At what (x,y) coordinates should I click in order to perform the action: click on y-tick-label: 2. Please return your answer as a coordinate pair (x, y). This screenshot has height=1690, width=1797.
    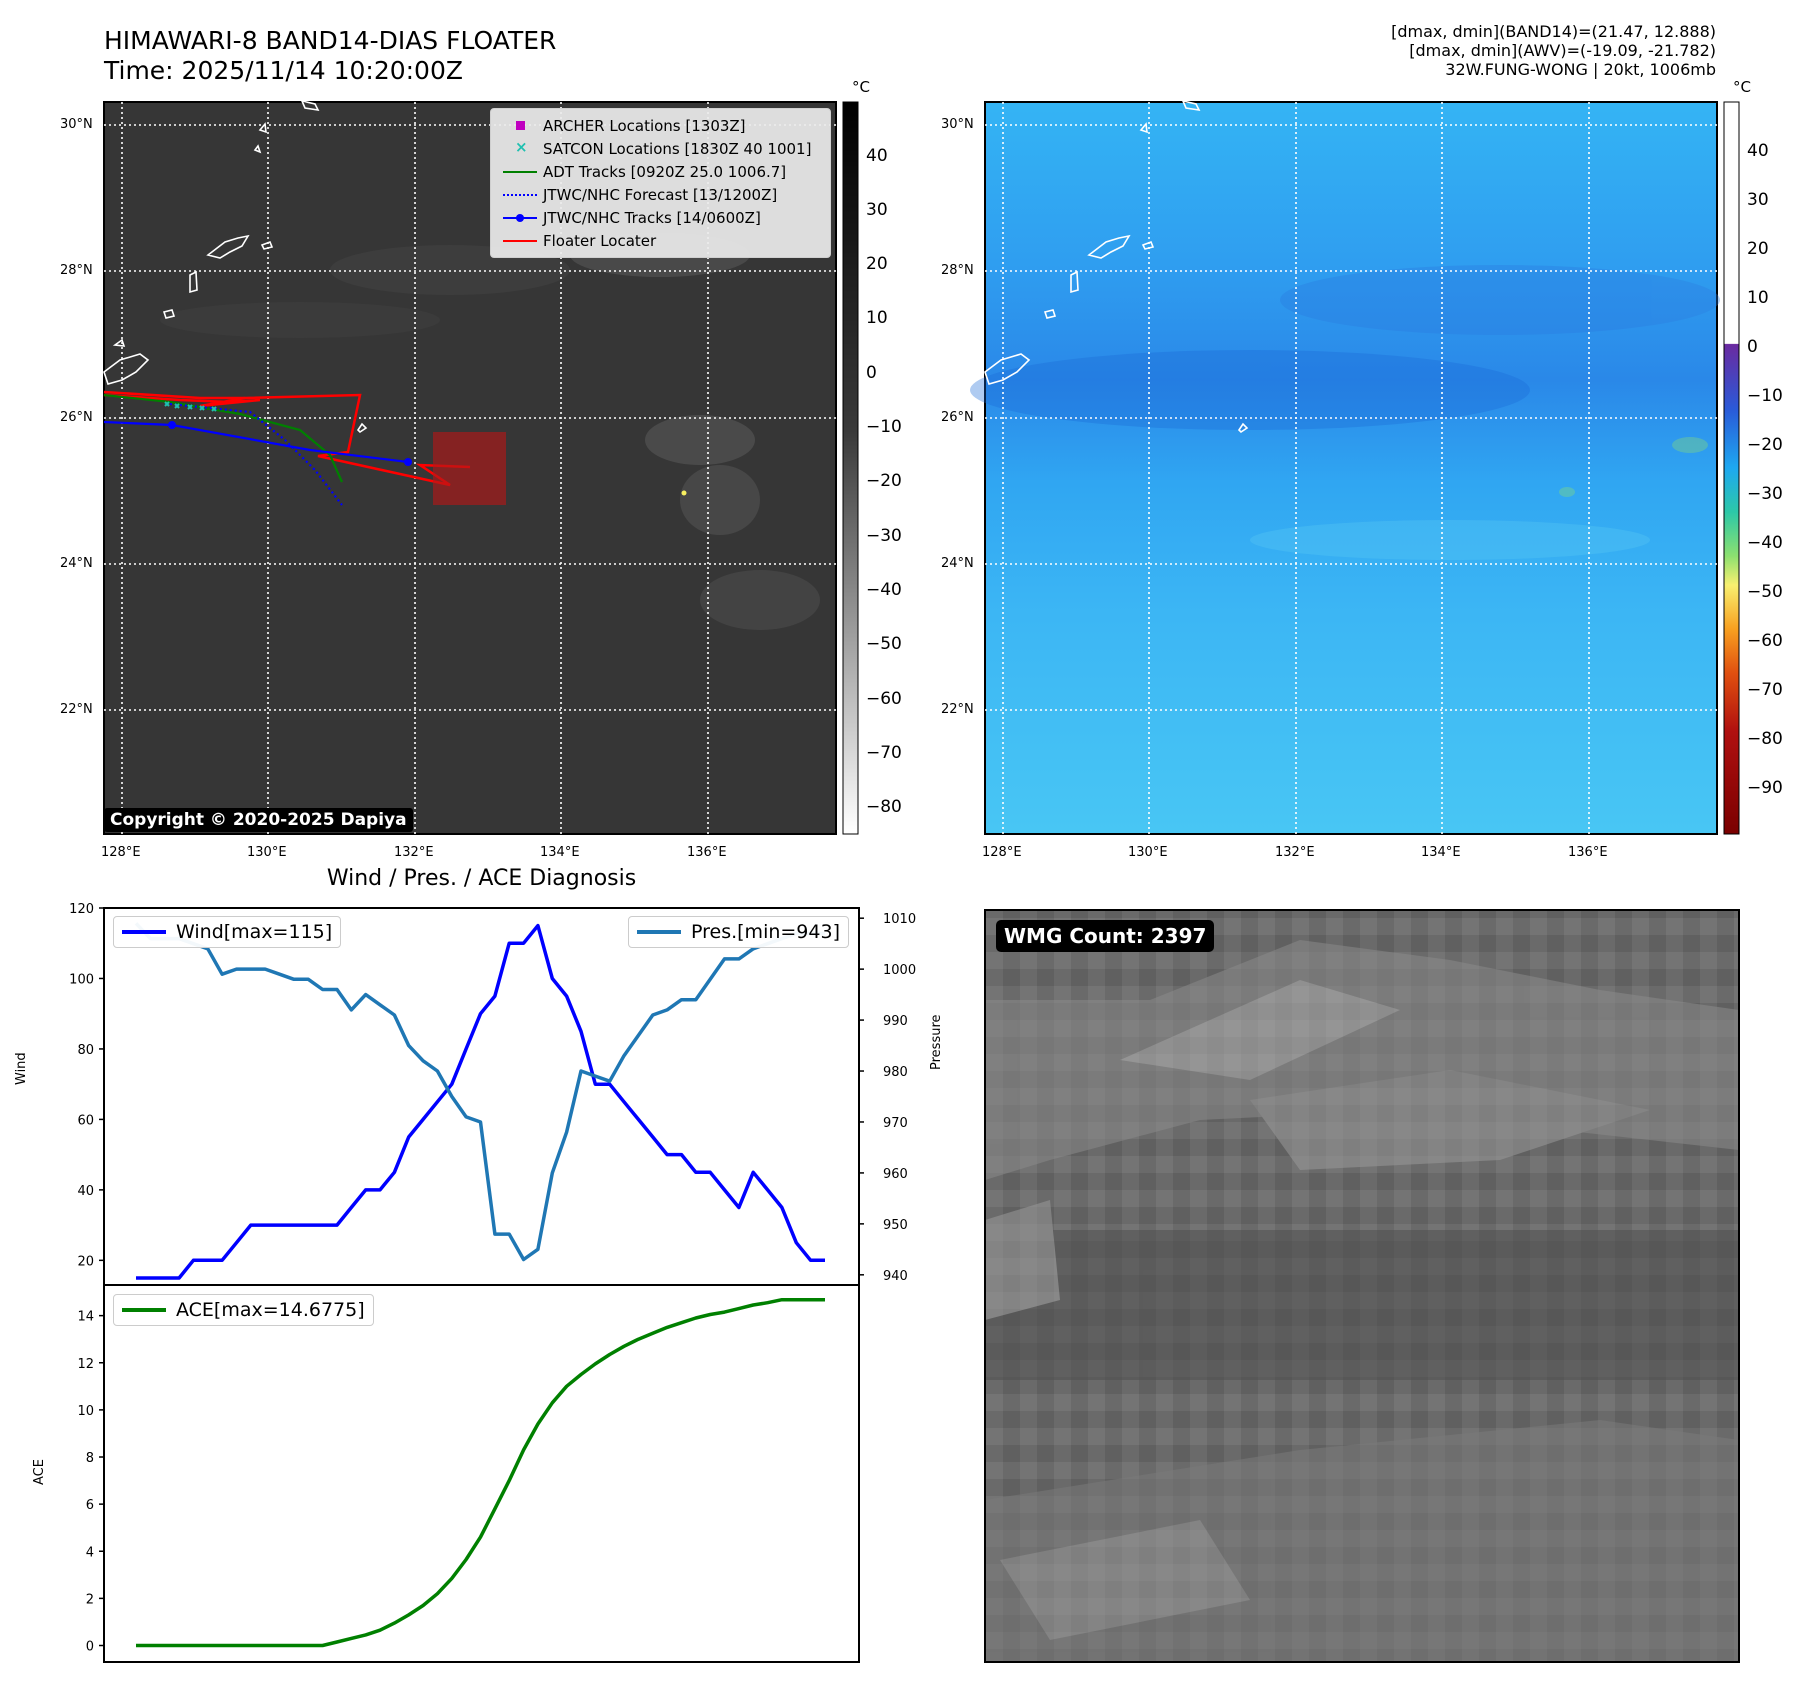
    Looking at the image, I should click on (90, 1599).